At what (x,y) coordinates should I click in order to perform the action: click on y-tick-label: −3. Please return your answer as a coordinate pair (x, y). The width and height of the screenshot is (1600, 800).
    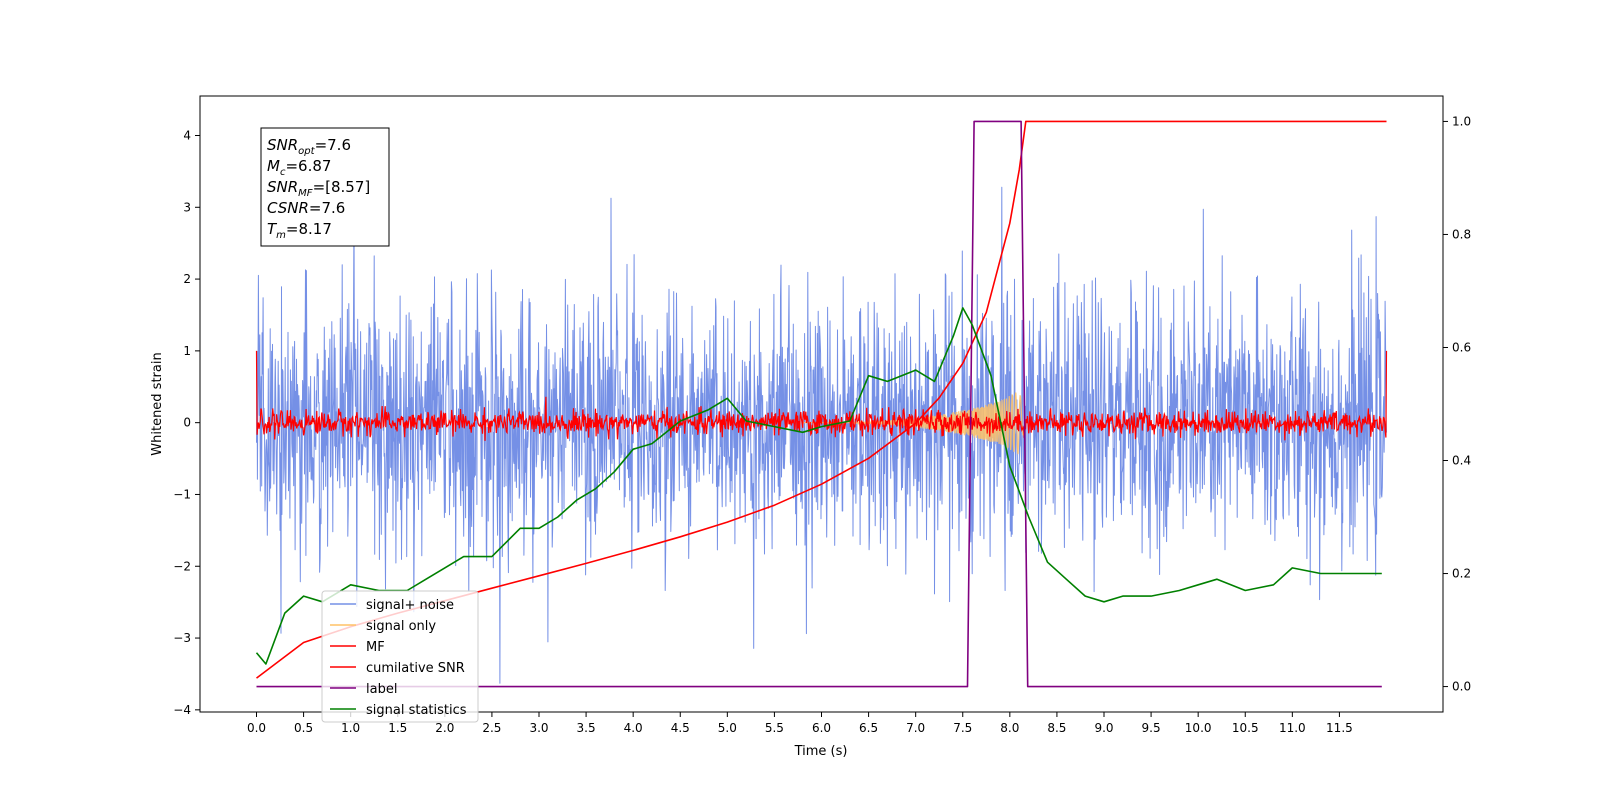
    Looking at the image, I should click on (182, 638).